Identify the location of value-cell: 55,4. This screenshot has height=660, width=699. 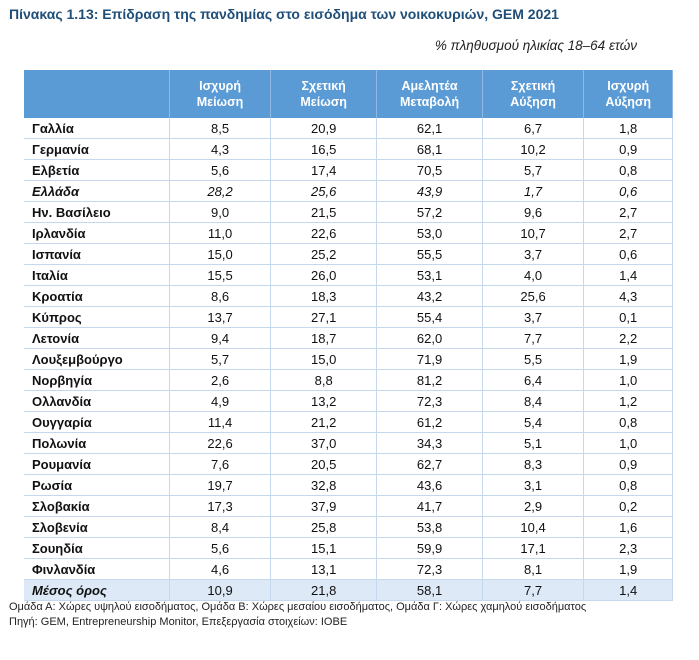
(429, 317).